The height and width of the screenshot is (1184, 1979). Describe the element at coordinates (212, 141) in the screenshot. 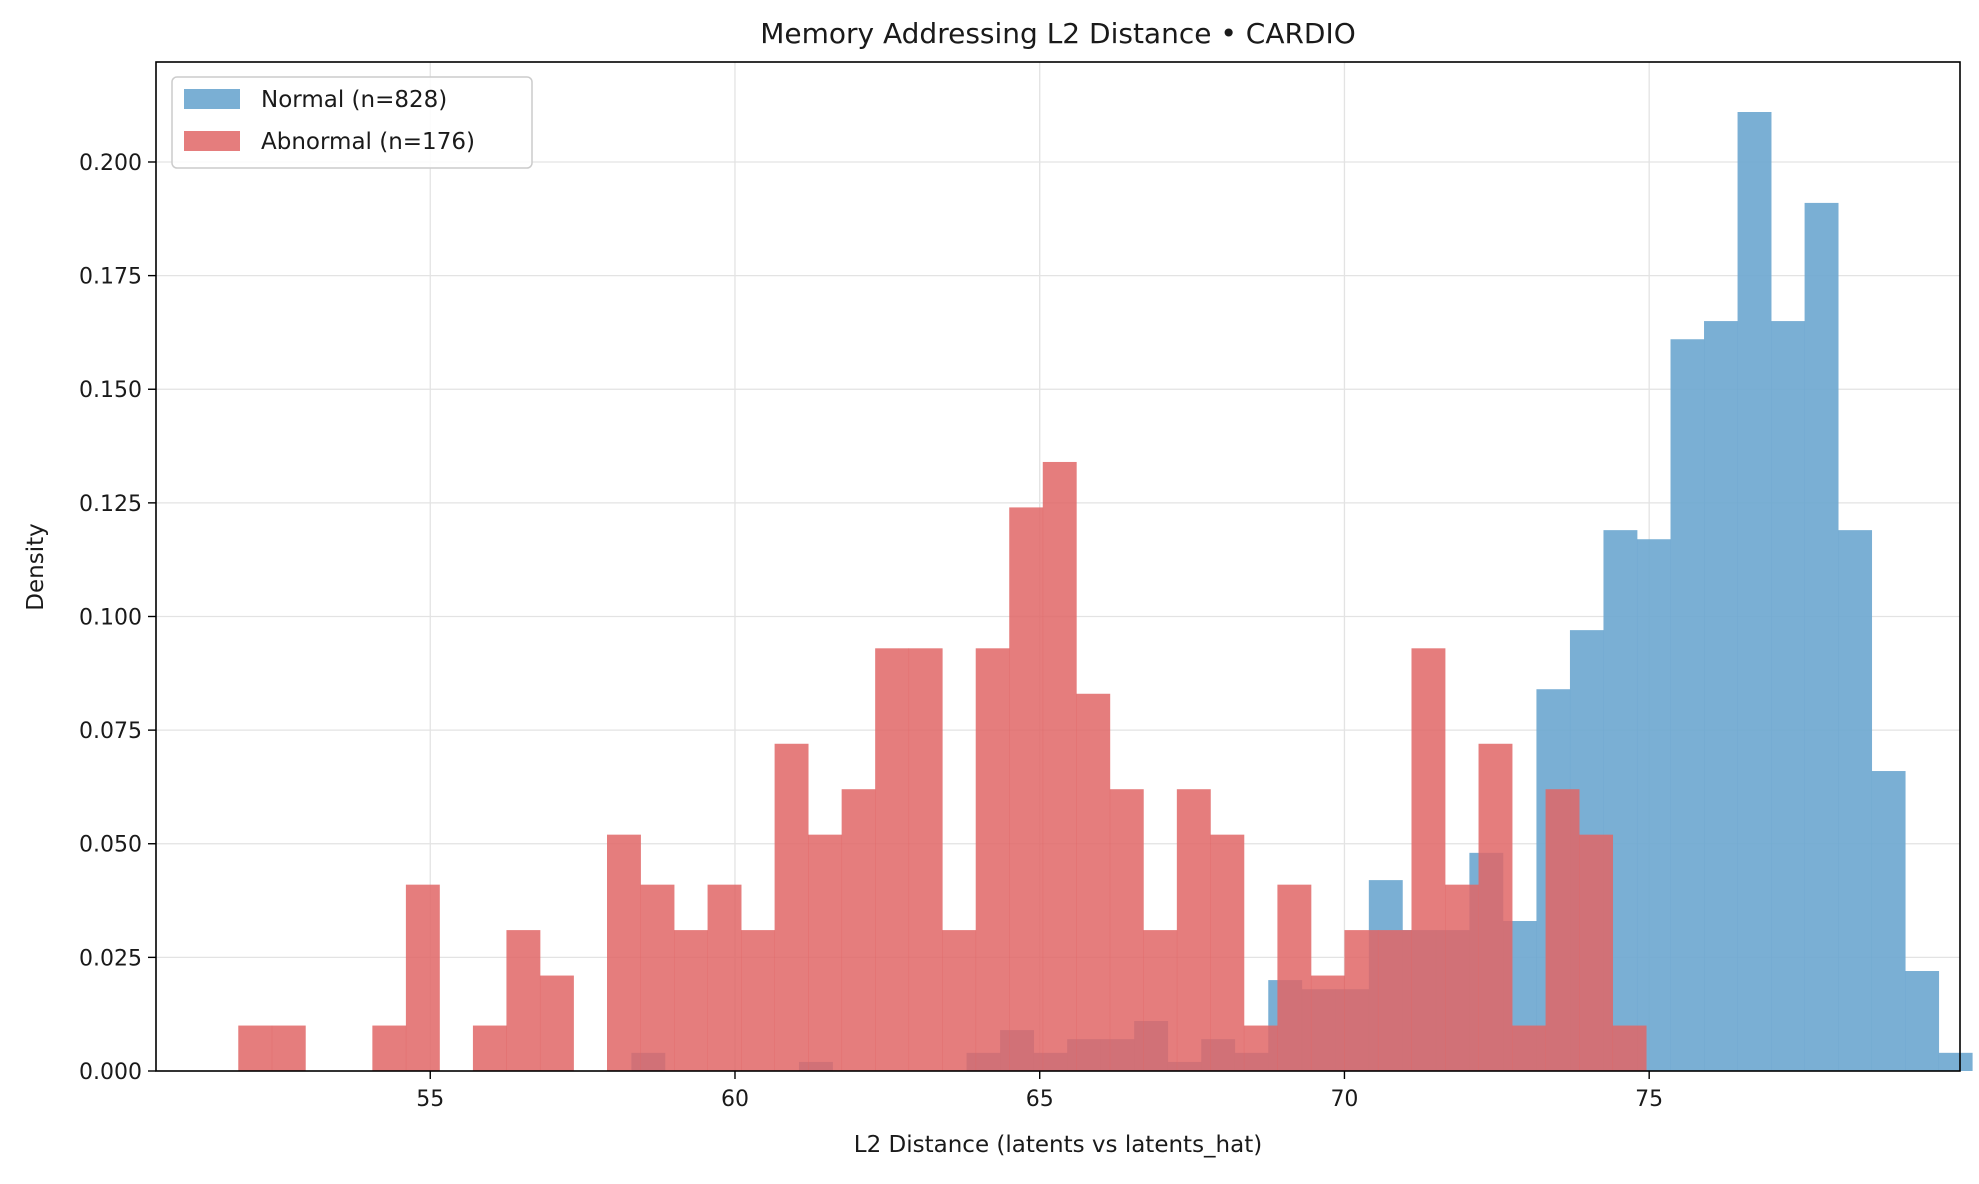

I see `legend-swatch-abnormal` at that location.